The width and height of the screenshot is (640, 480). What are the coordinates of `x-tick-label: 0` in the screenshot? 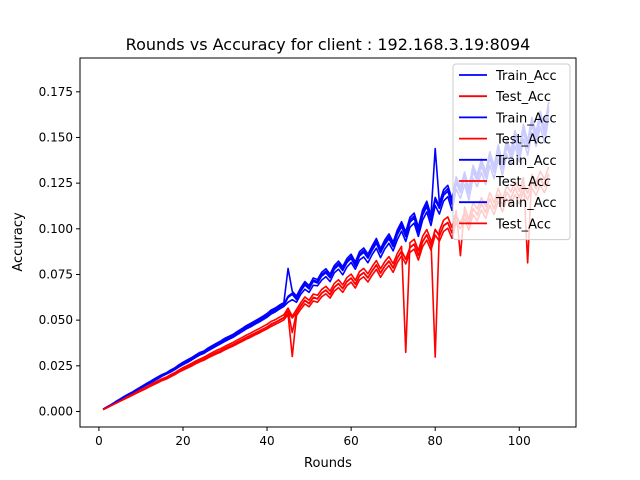 It's located at (99, 441).